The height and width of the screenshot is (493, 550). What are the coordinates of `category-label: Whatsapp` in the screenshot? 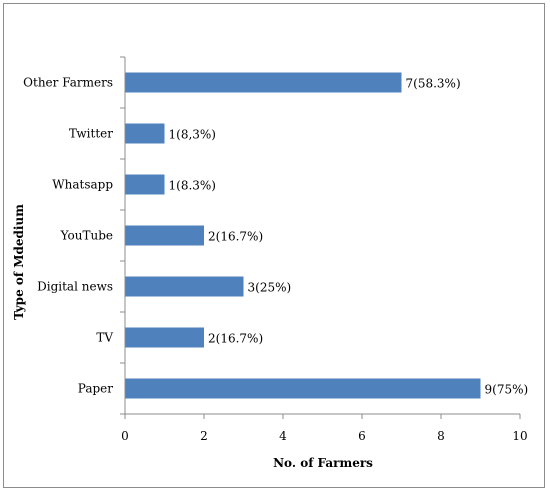 It's located at (82, 185).